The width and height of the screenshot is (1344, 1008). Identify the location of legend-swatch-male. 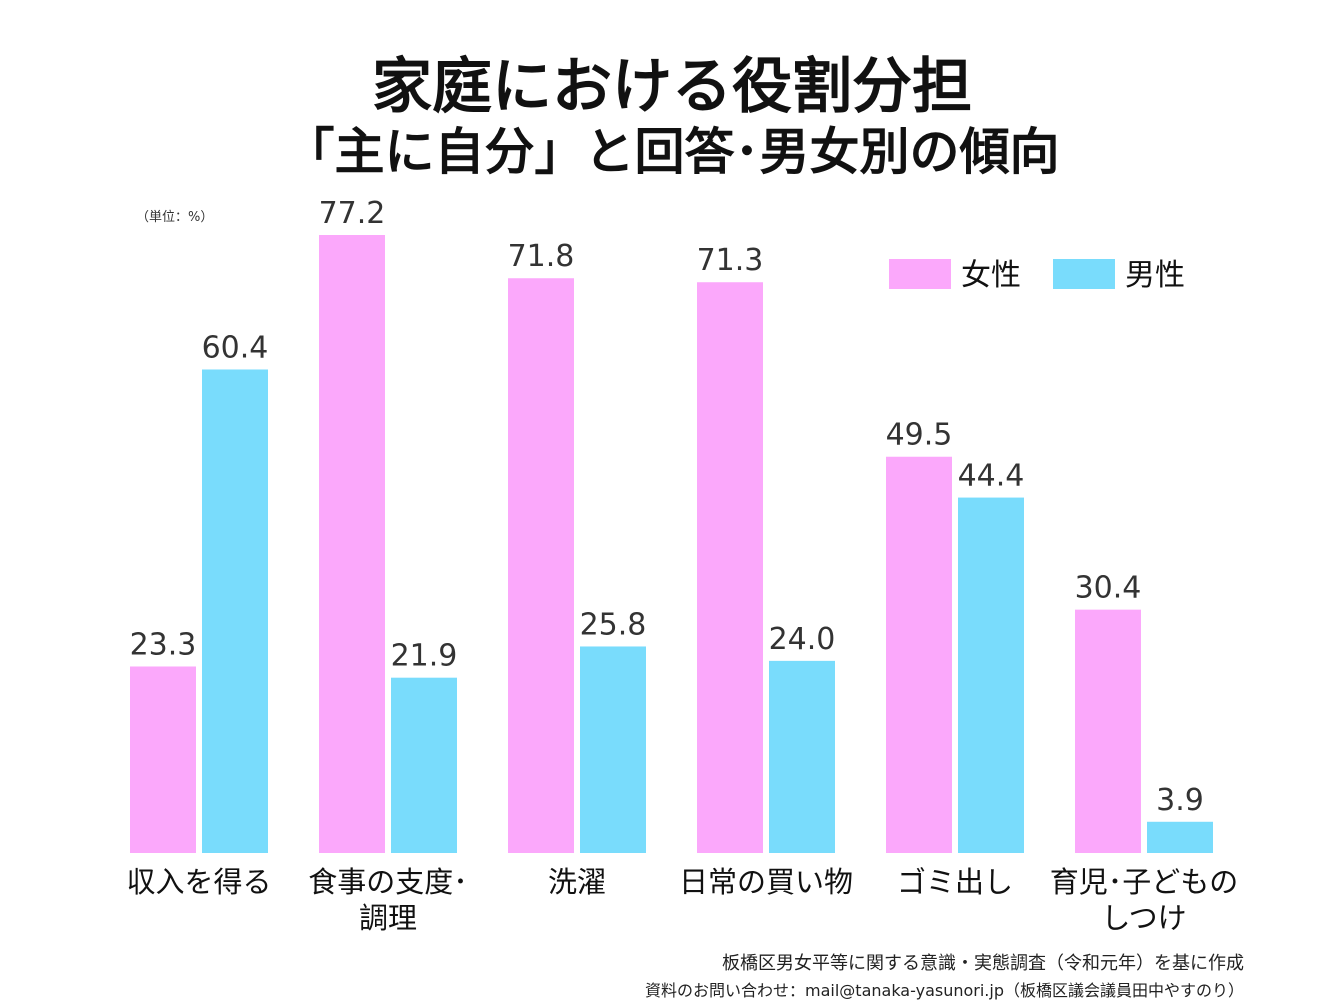
(1084, 274).